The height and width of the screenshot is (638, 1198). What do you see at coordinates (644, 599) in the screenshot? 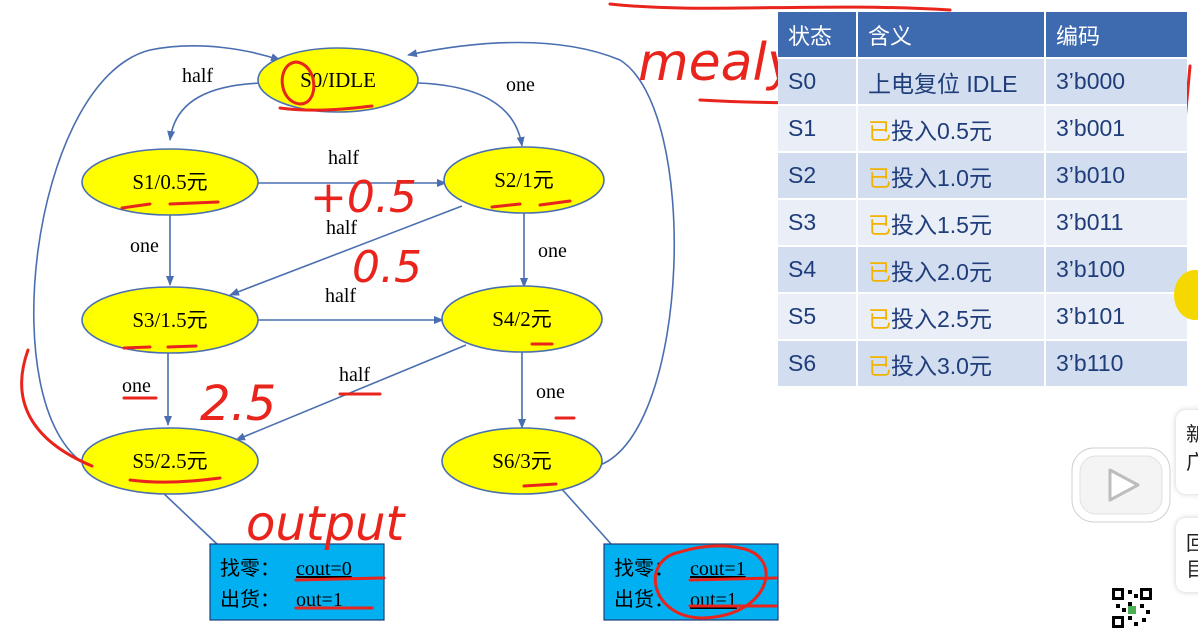
I see `output-box-s6-line2-prefix: 出货：` at bounding box center [644, 599].